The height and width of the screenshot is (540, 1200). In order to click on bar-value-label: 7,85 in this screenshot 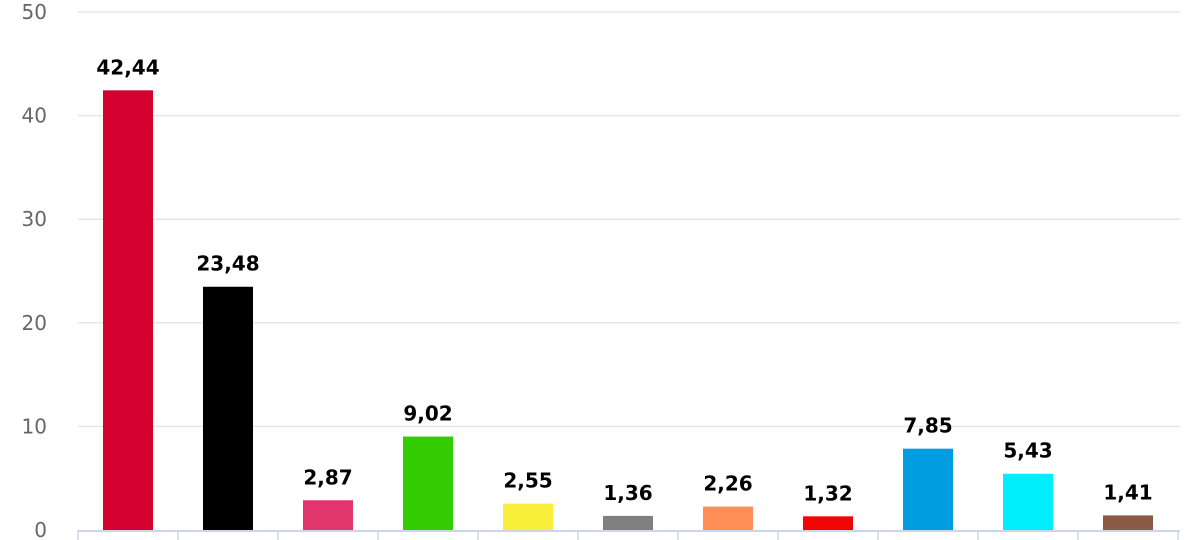, I will do `click(927, 426)`.